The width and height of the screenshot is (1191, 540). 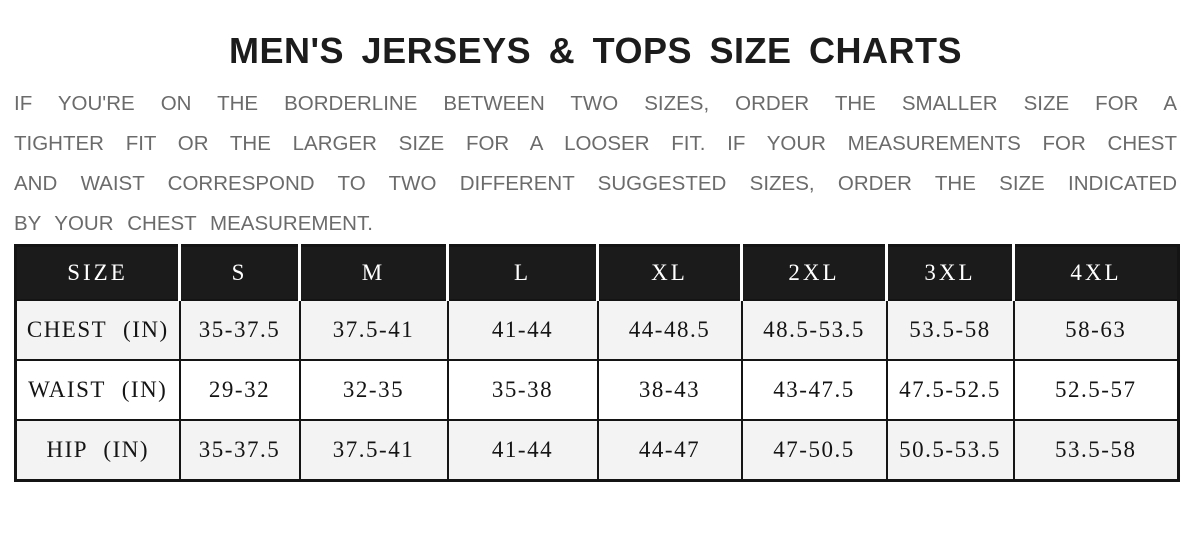 I want to click on size-chart-header-row: SIZE S M L XL 2XL 3XL 4XL, so click(x=597, y=272).